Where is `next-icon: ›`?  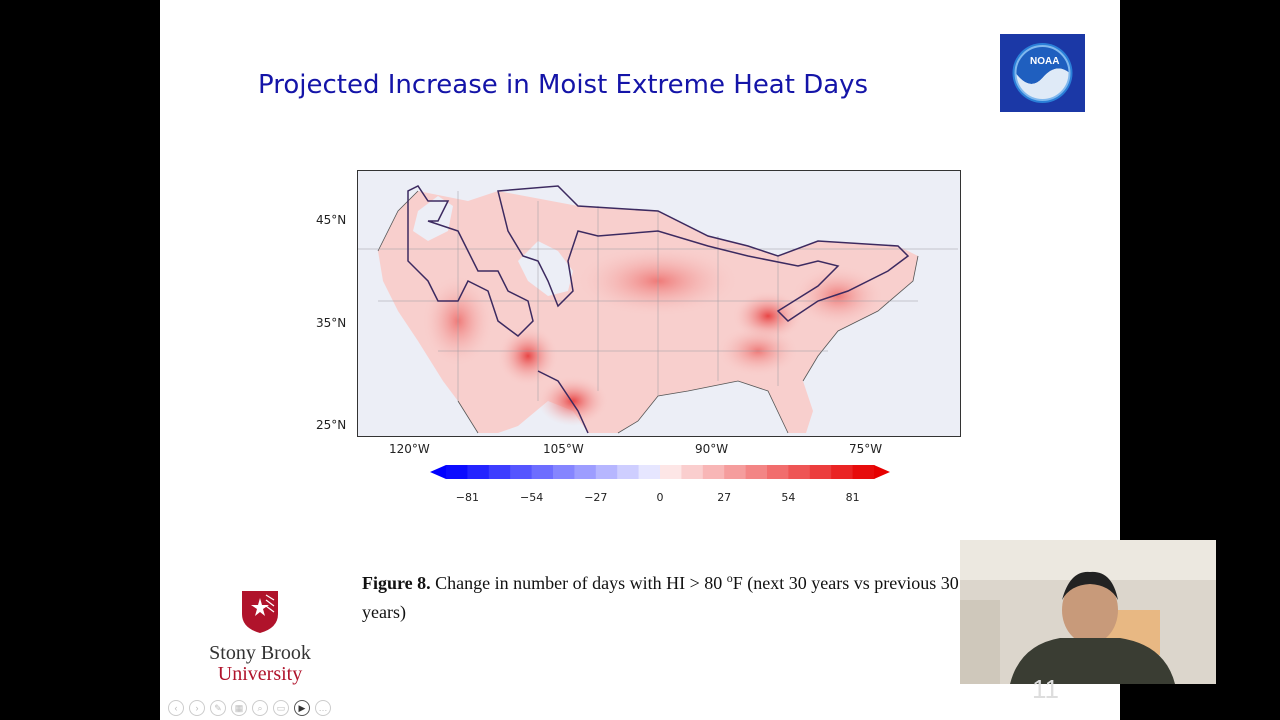 next-icon: › is located at coordinates (197, 708).